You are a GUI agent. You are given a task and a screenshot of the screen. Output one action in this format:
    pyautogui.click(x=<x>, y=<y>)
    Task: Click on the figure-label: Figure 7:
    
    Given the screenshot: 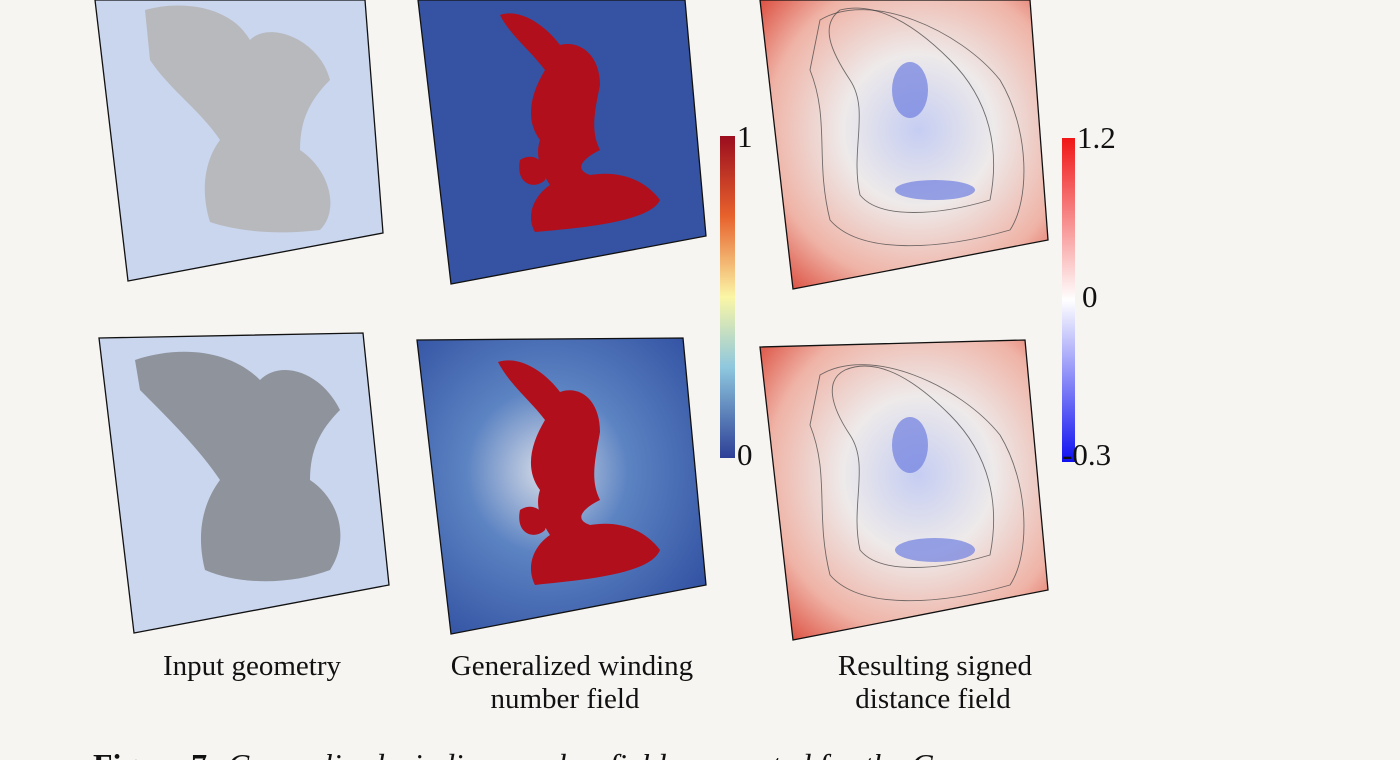 What is the action you would take?
    pyautogui.click(x=155, y=753)
    